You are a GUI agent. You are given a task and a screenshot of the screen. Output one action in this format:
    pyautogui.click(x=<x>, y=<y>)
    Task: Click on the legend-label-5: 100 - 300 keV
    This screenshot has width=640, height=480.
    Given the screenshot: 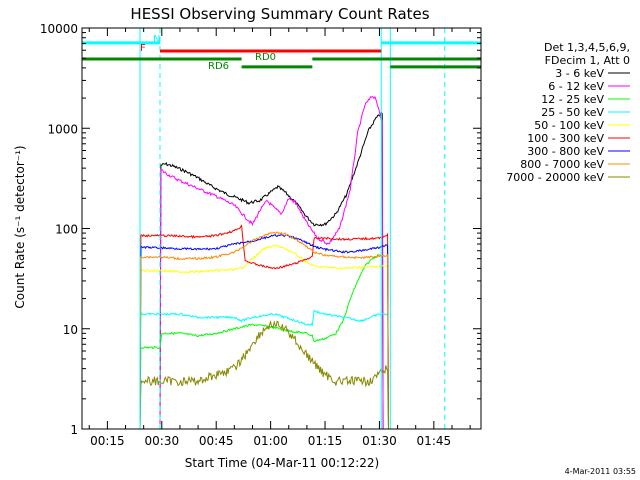 What is the action you would take?
    pyautogui.click(x=565, y=138)
    